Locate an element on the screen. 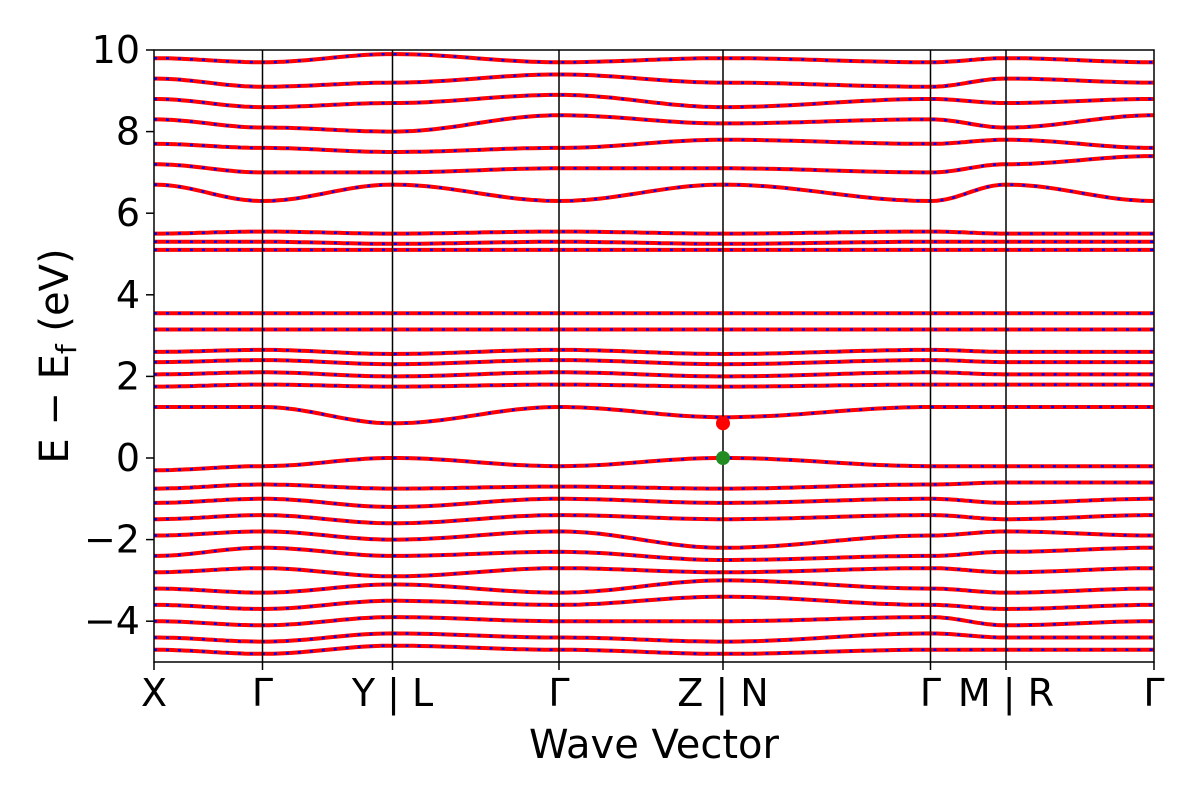  y-axis-title: E − Ef (eV) is located at coordinates (57, 355).